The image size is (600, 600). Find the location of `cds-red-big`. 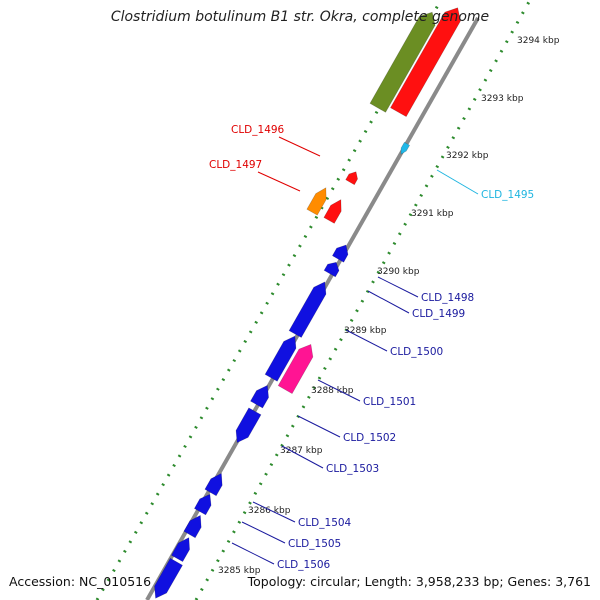

cds-red-big is located at coordinates (425, 62).